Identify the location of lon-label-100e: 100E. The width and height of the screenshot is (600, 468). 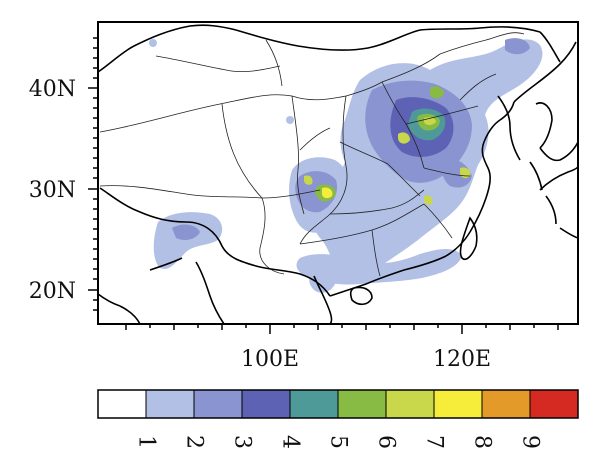
(270, 359).